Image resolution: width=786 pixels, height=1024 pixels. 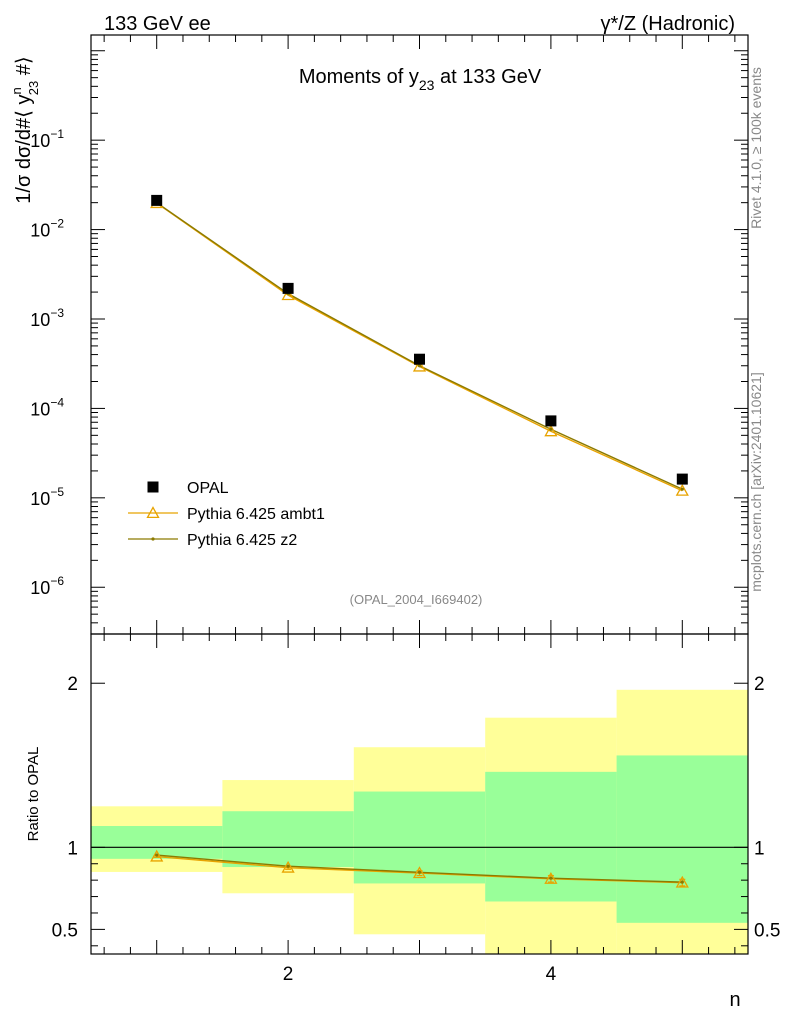 I want to click on title-tail: at 133 GeV, so click(x=487, y=77).